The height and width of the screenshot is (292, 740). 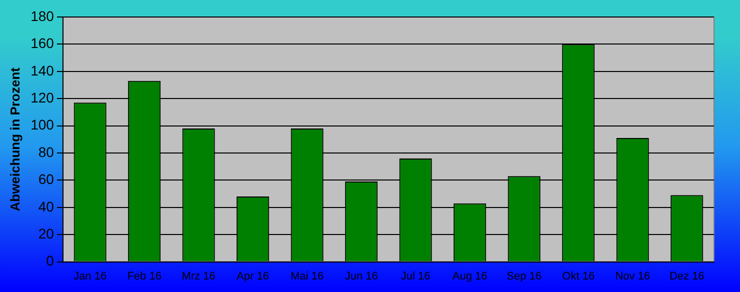 I want to click on x-tick-label: Jul 16, so click(x=415, y=276).